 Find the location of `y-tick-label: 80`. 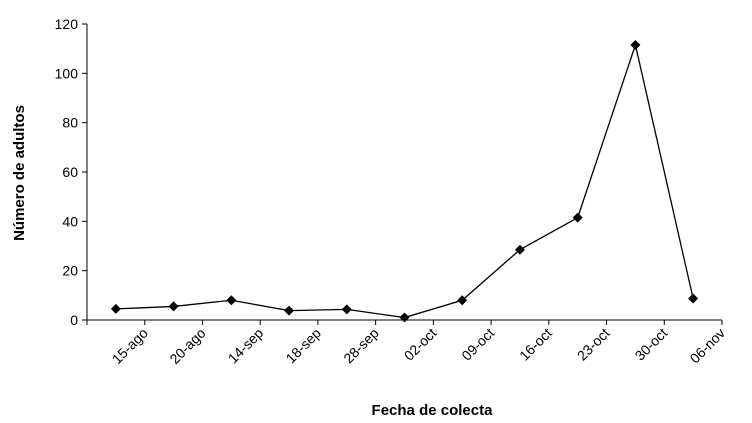

y-tick-label: 80 is located at coordinates (70, 123).